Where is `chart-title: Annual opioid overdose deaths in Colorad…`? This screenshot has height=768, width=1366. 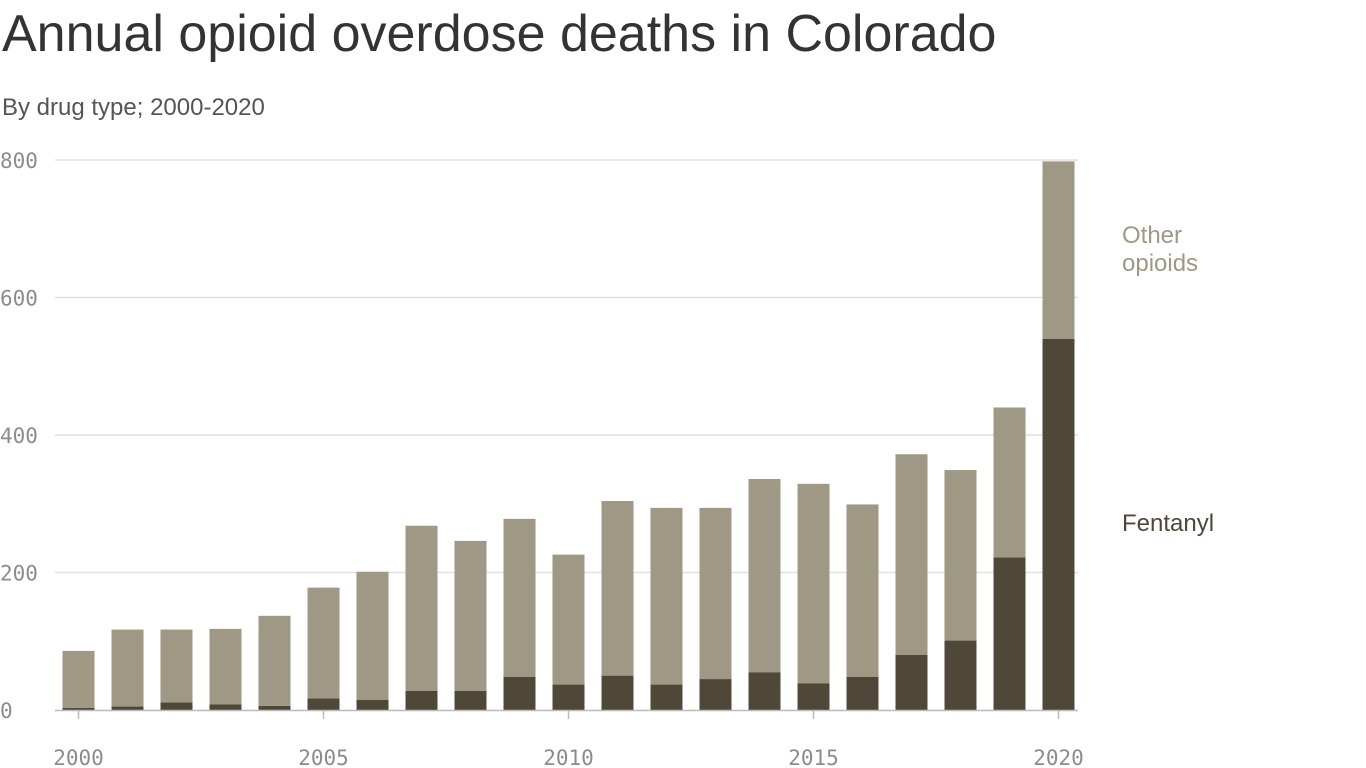 chart-title: Annual opioid overdose deaths in Colorad… is located at coordinates (499, 34).